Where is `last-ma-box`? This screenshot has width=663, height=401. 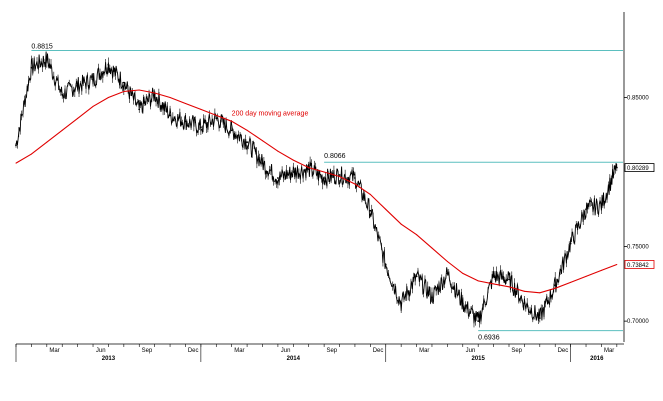 last-ma-box is located at coordinates (639, 264).